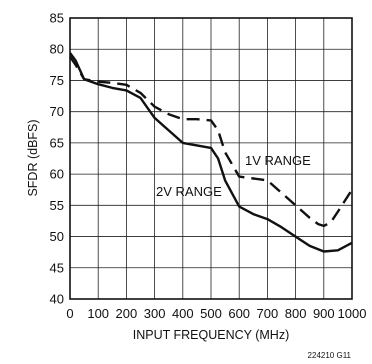  Describe the element at coordinates (69, 313) in the screenshot. I see `x-tick-label-0: 0` at that location.